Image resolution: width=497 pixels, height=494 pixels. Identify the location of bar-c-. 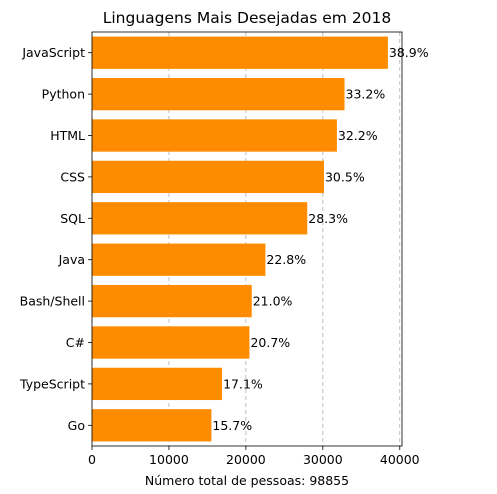
(171, 342).